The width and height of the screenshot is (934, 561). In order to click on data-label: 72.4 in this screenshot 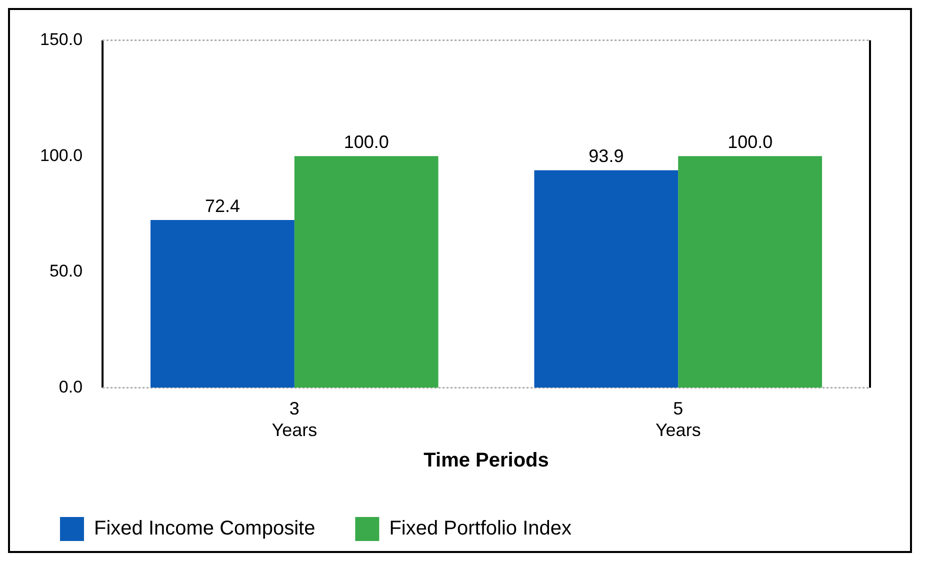, I will do `click(222, 206)`.